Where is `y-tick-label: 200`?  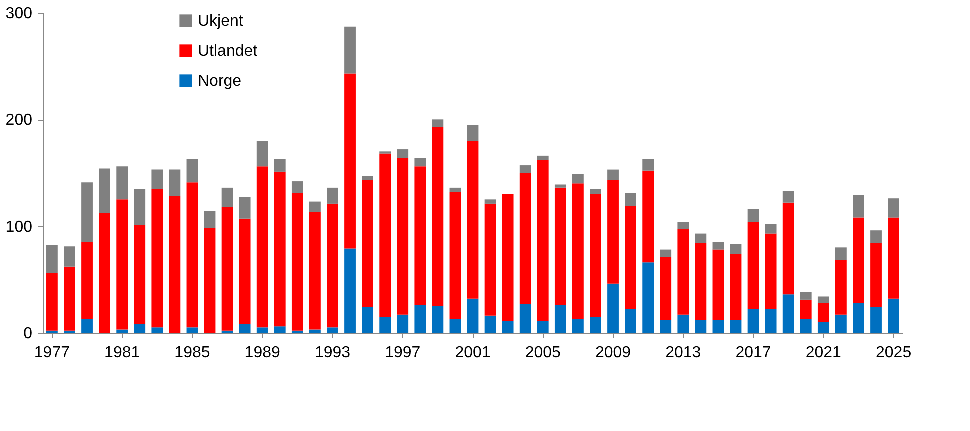 y-tick-label: 200 is located at coordinates (19, 121).